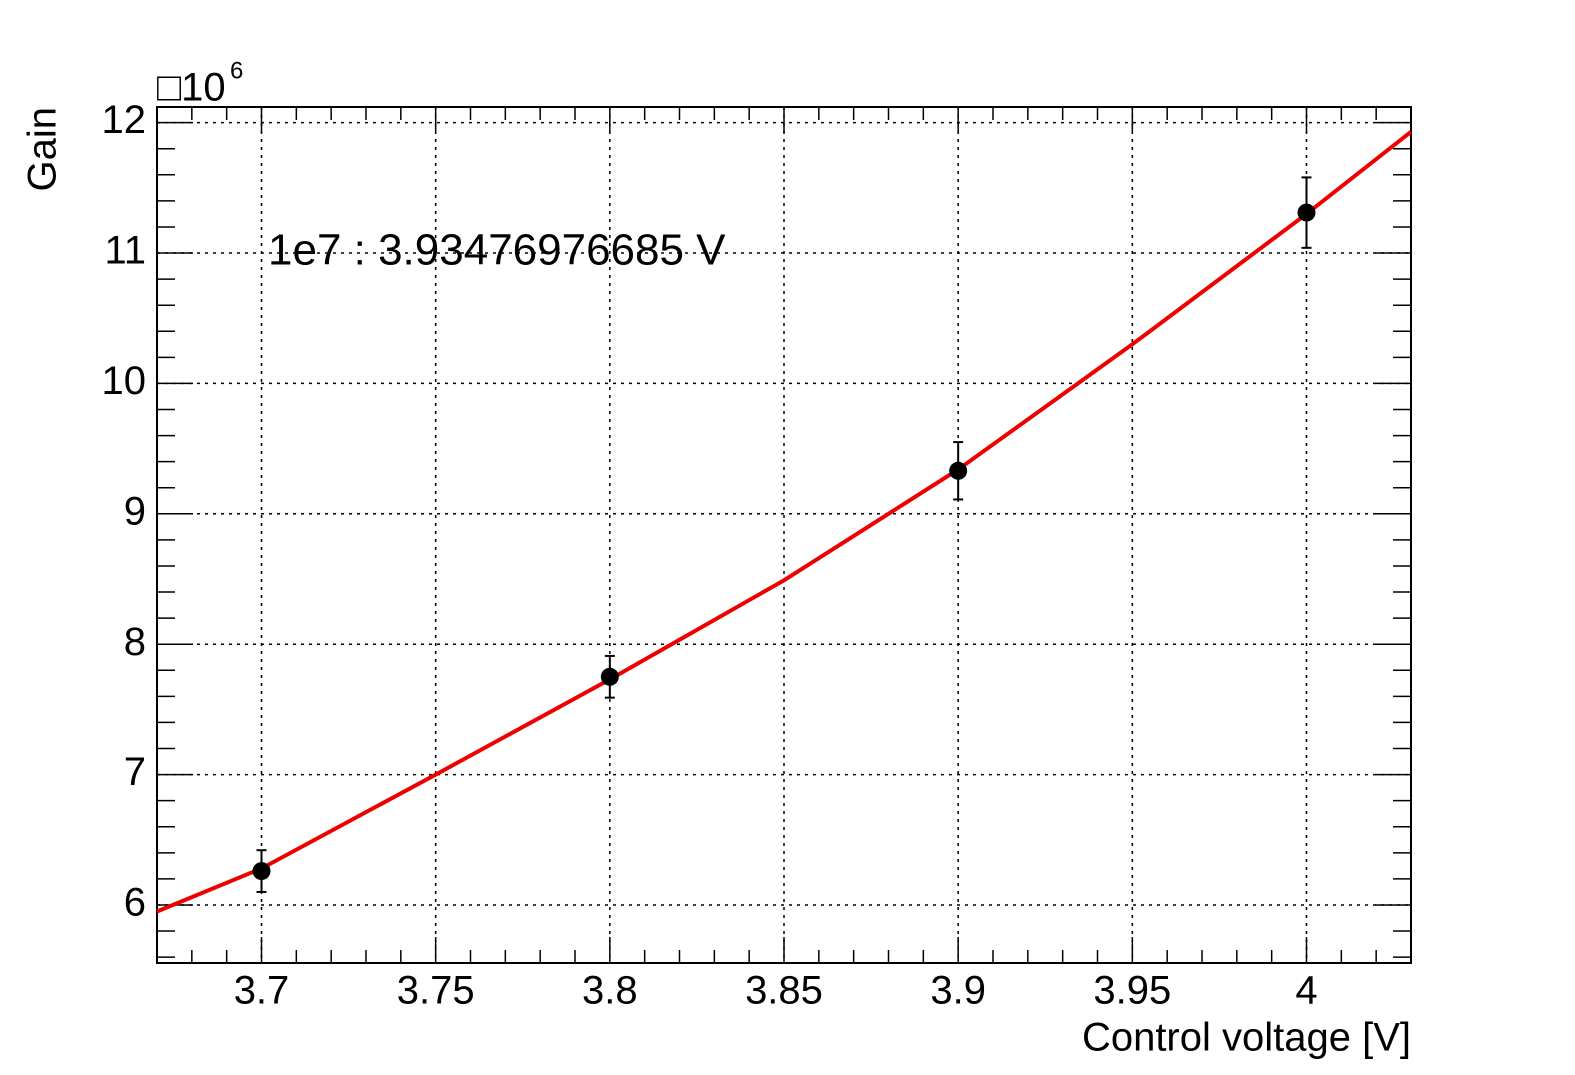 This screenshot has height=1075, width=1575. I want to click on y-tick-label: 11, so click(125, 251).